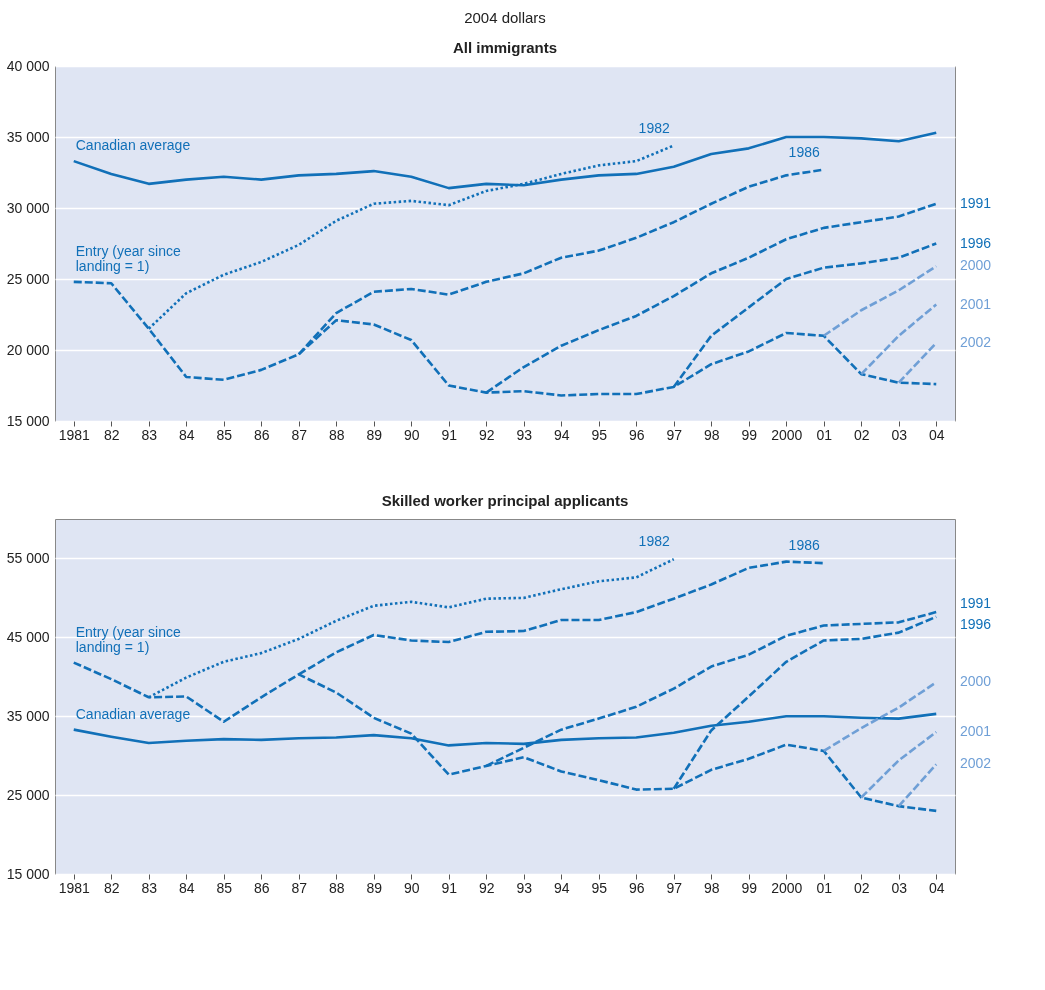 This screenshot has width=1045, height=990. Describe the element at coordinates (505, 47) in the screenshot. I see `chart-title: All immigrants` at that location.